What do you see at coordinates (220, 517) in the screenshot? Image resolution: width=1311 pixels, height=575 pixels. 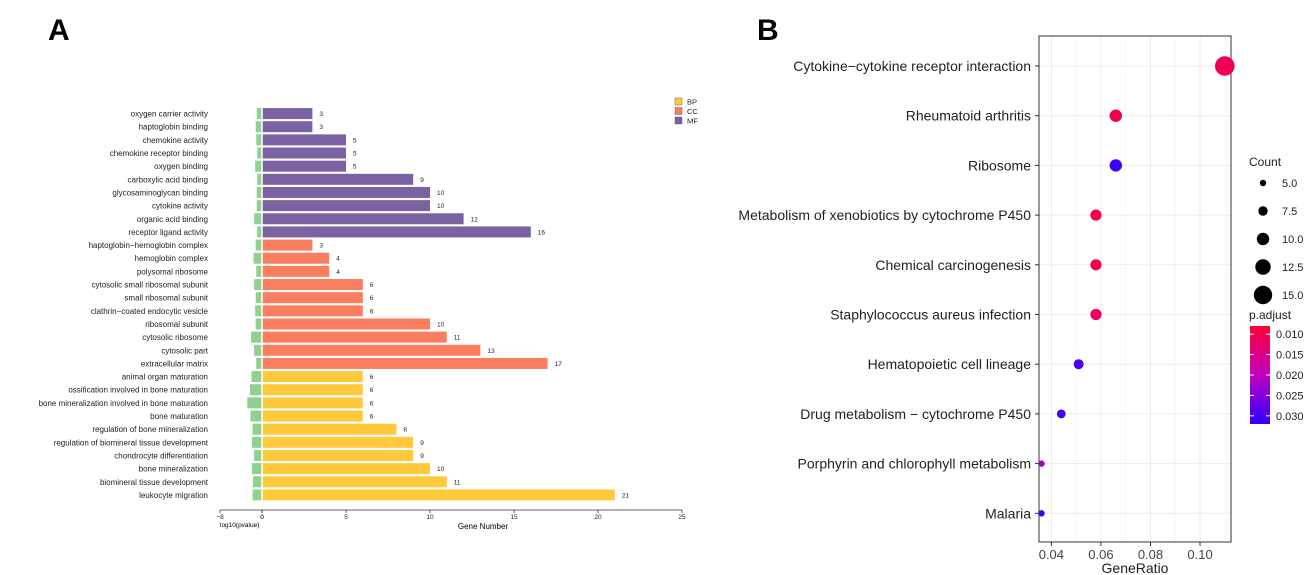 I see `x-left-tick-label: −8` at bounding box center [220, 517].